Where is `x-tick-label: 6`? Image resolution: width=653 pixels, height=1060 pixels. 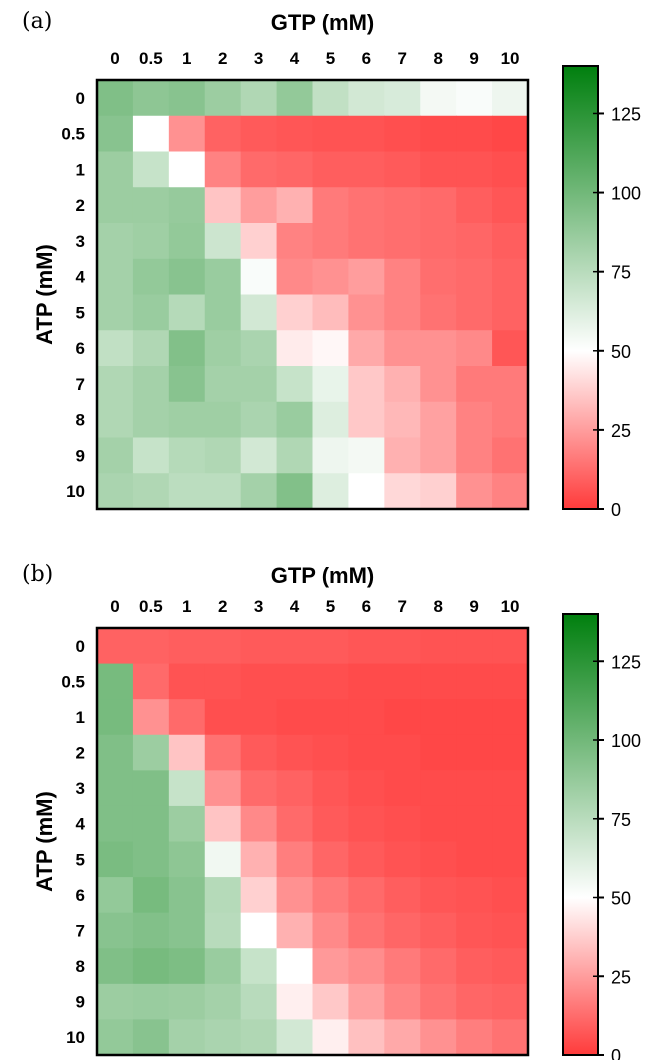 x-tick-label: 6 is located at coordinates (366, 606).